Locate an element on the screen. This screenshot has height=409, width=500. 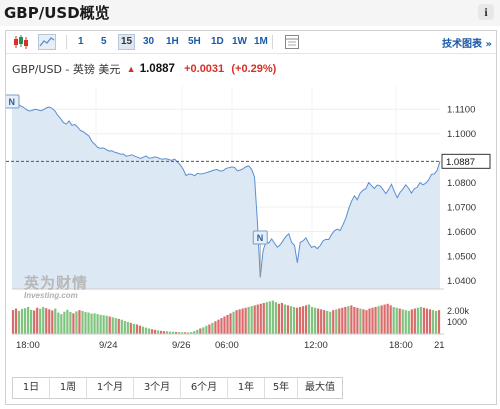
range-button: 6个月 is located at coordinates (204, 388).